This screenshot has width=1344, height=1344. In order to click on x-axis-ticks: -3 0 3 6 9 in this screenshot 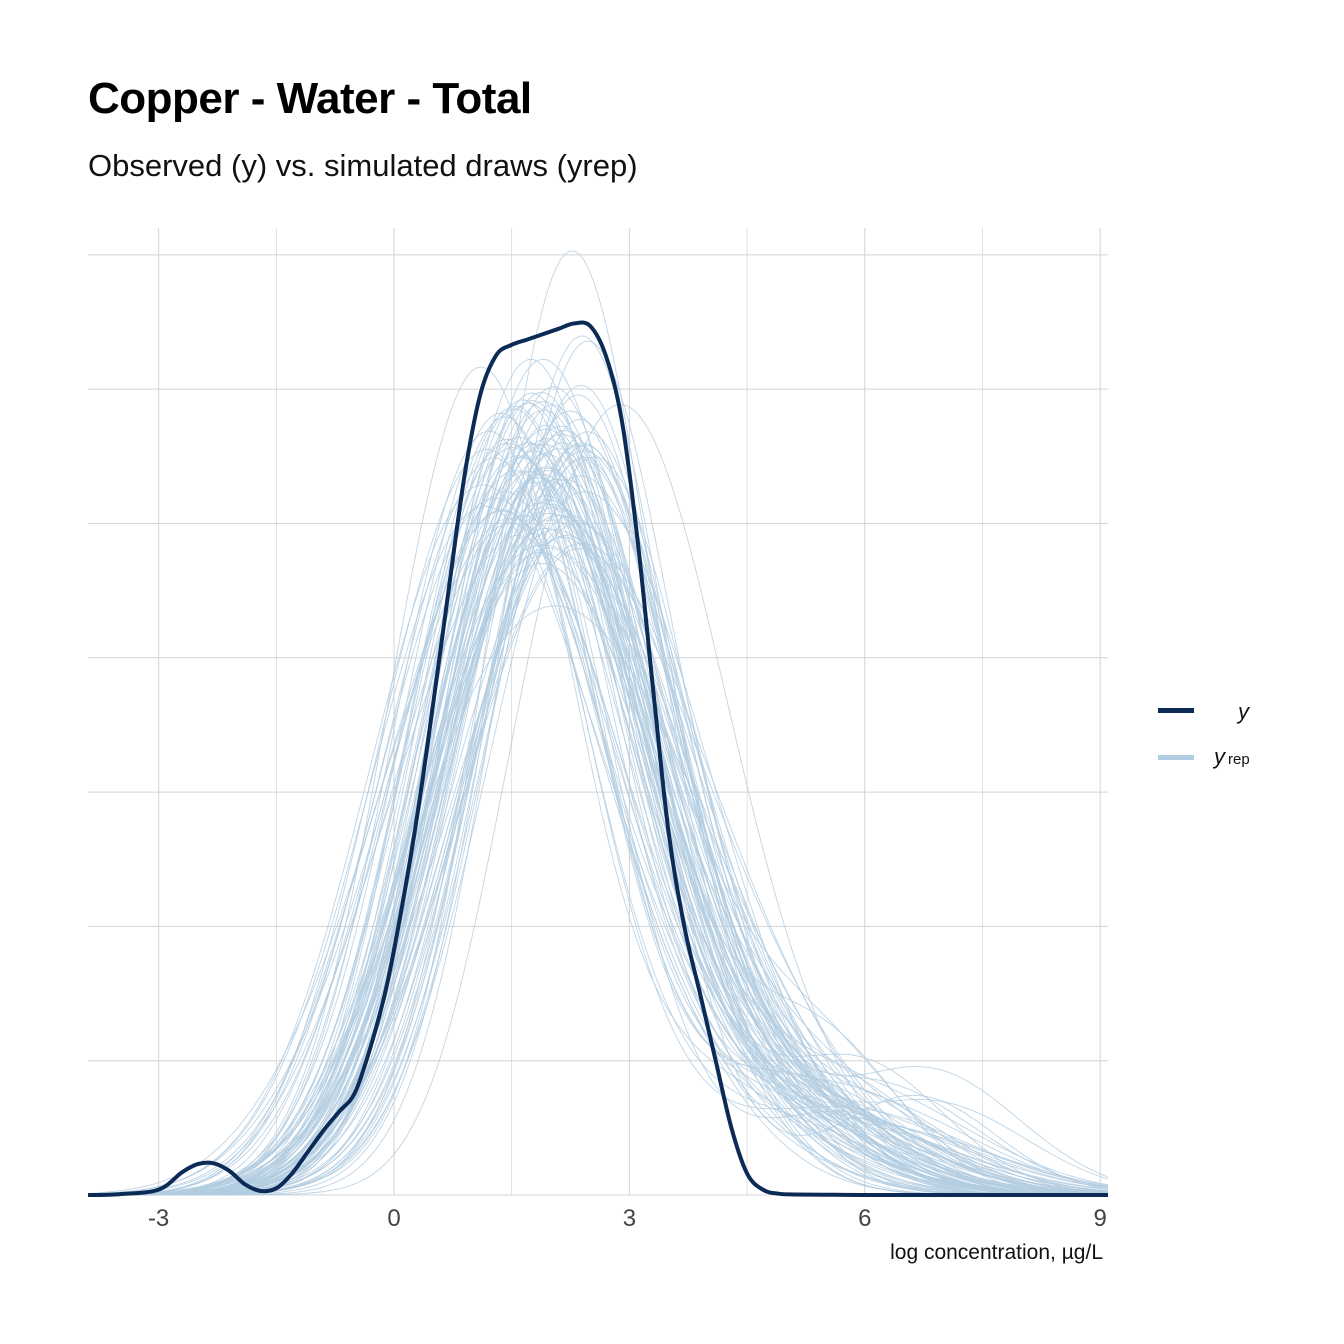, I will do `click(627, 1218)`.